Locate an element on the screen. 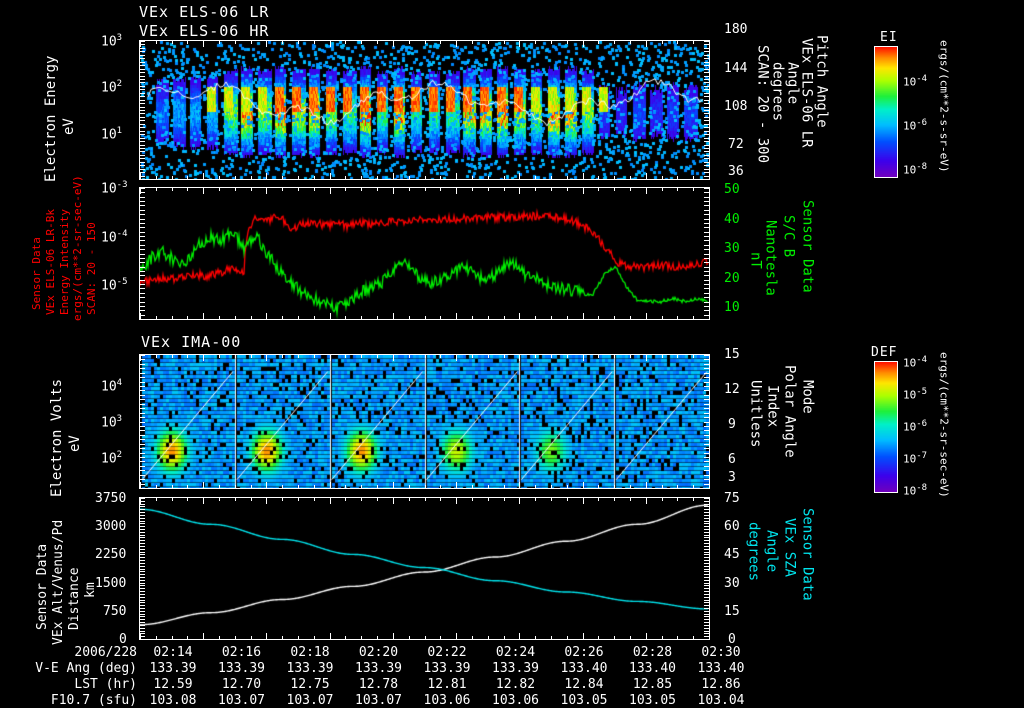  panel3-left-axis-label: Electron Volts is located at coordinates (57, 437).